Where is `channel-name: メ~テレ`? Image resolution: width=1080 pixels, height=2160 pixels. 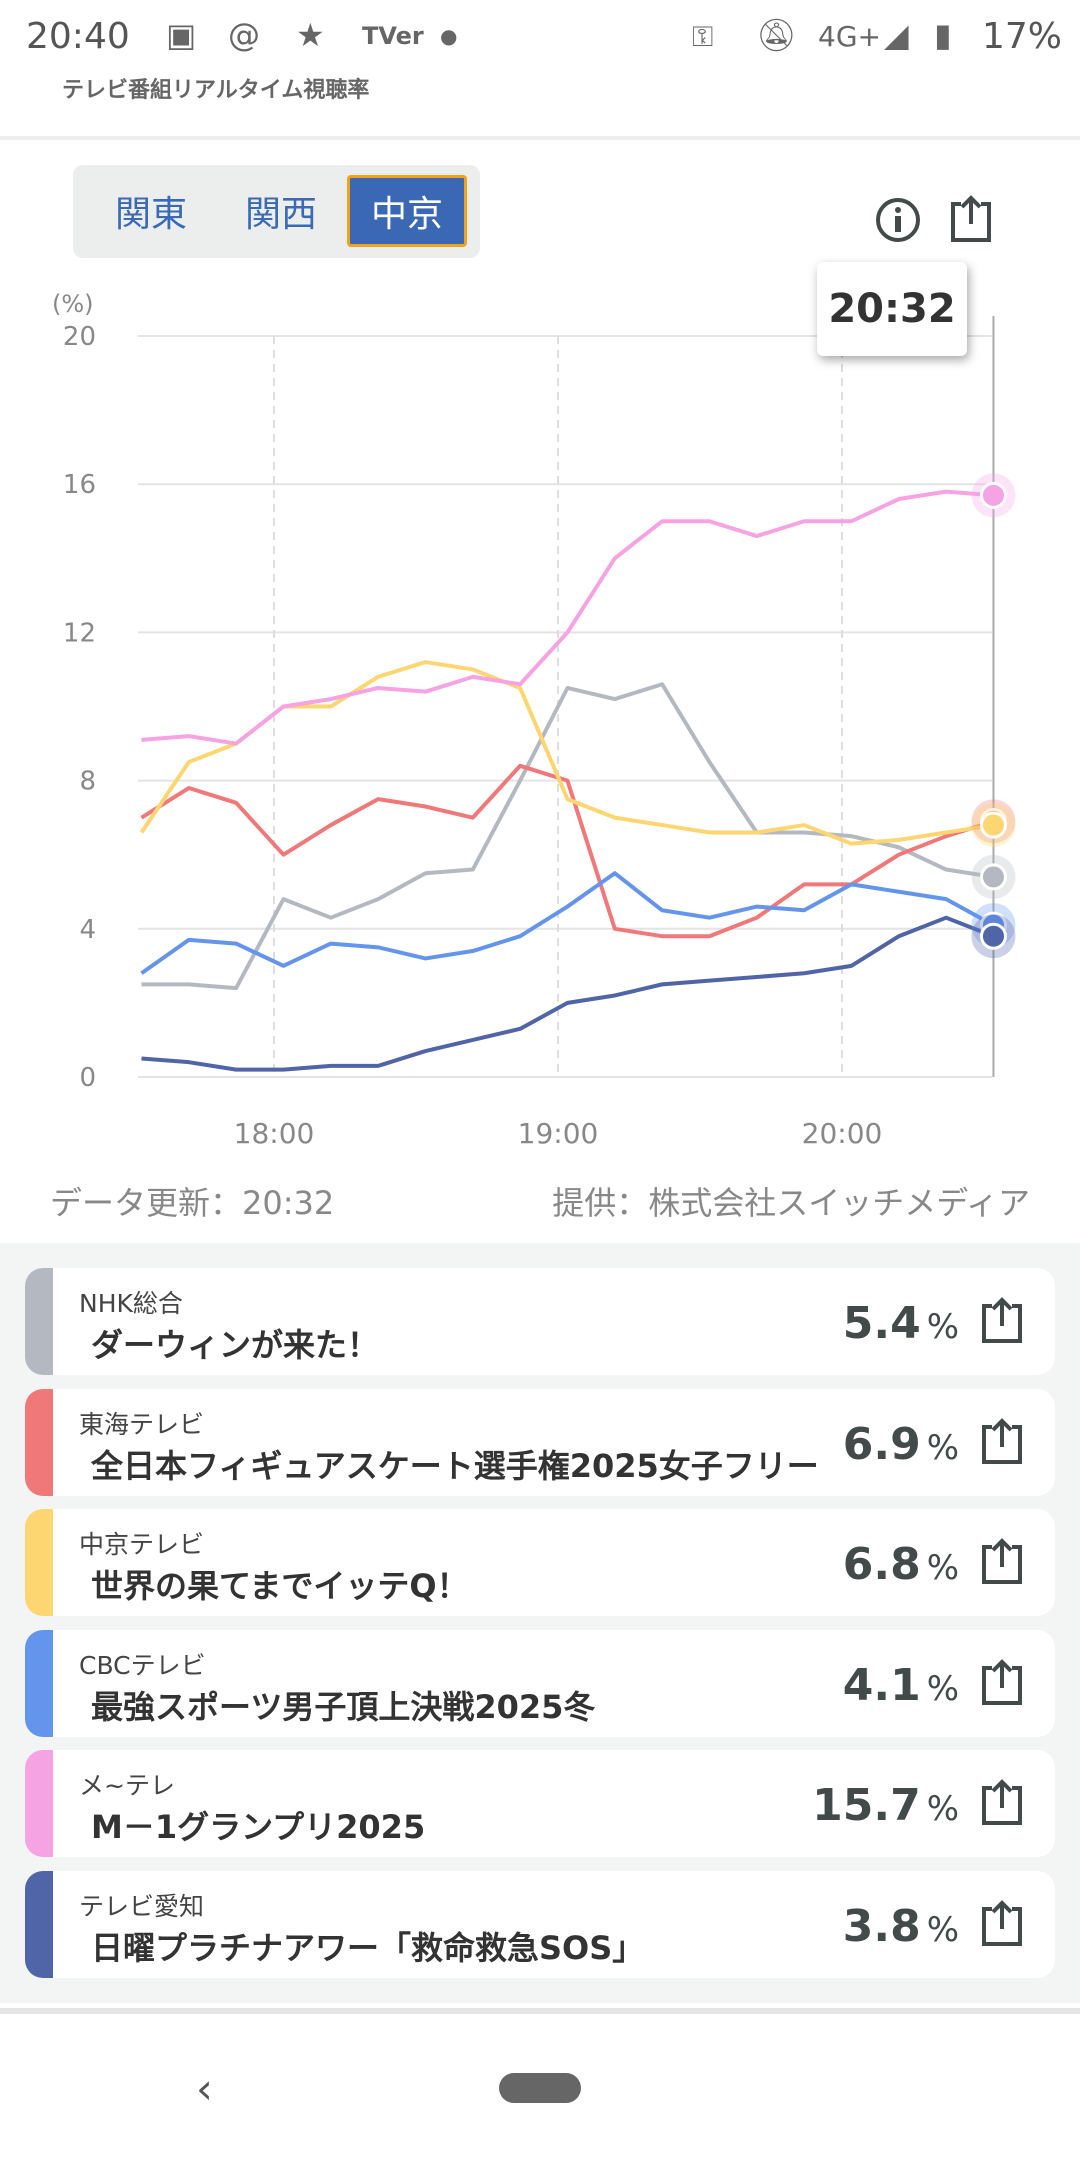
channel-name: メ~テレ is located at coordinates (127, 1786).